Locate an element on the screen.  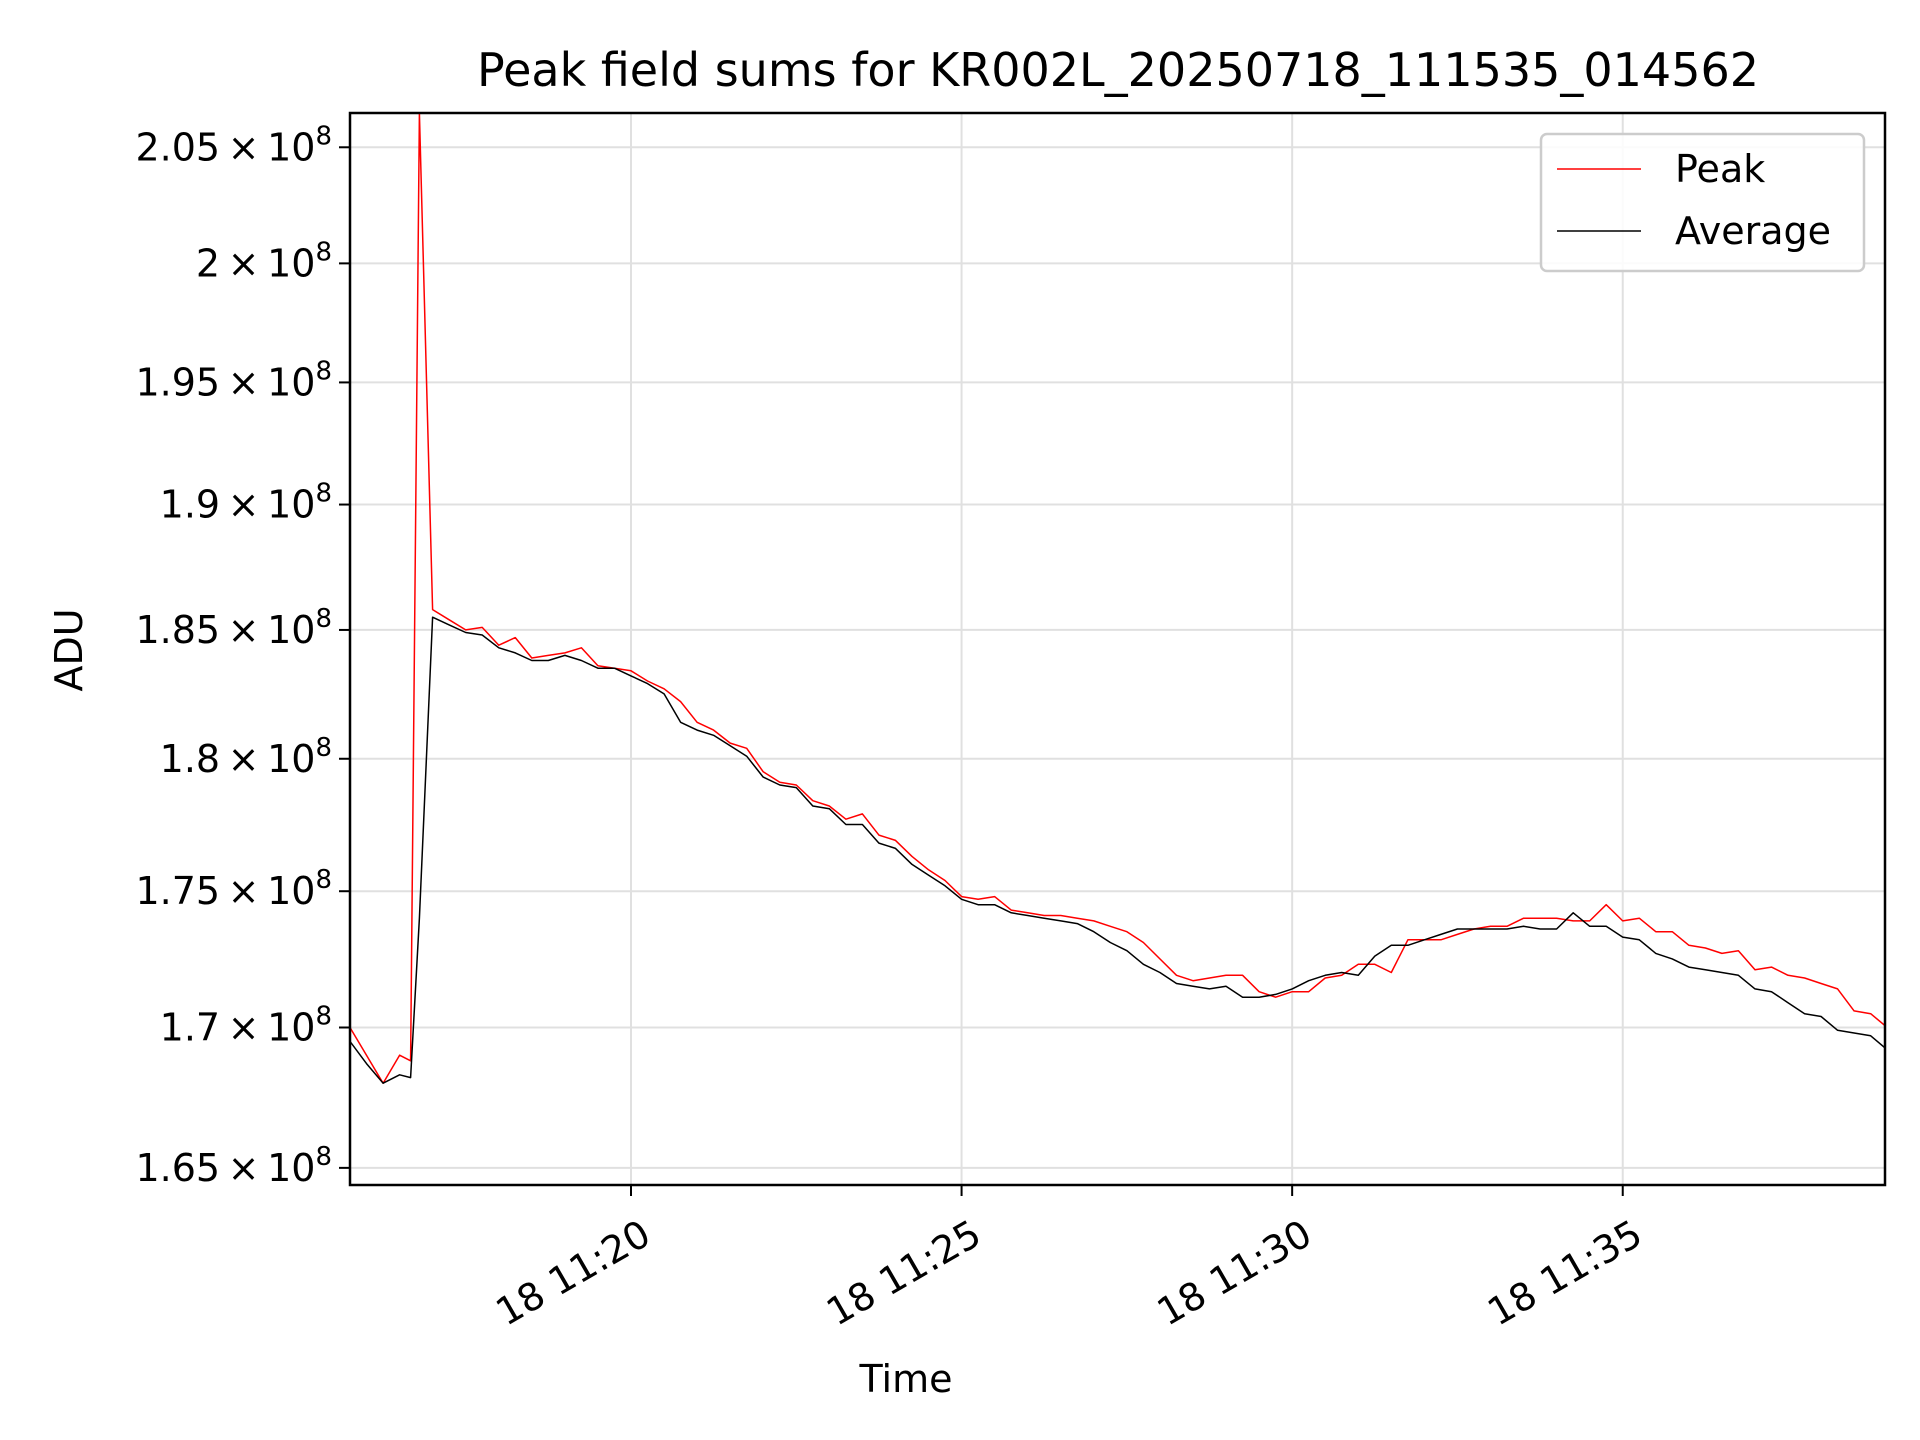
x-axis-label: Time is located at coordinates (906, 1379).